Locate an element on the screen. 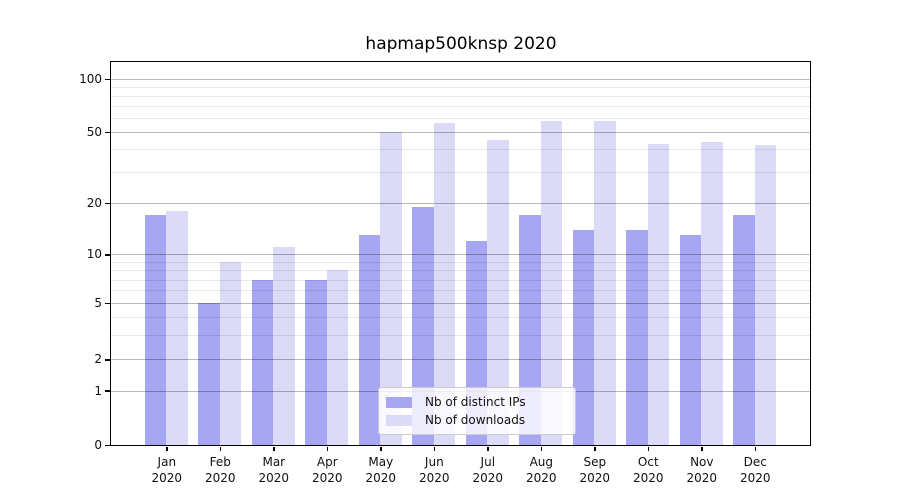 The image size is (900, 500). legend-swatch-downloads is located at coordinates (399, 420).